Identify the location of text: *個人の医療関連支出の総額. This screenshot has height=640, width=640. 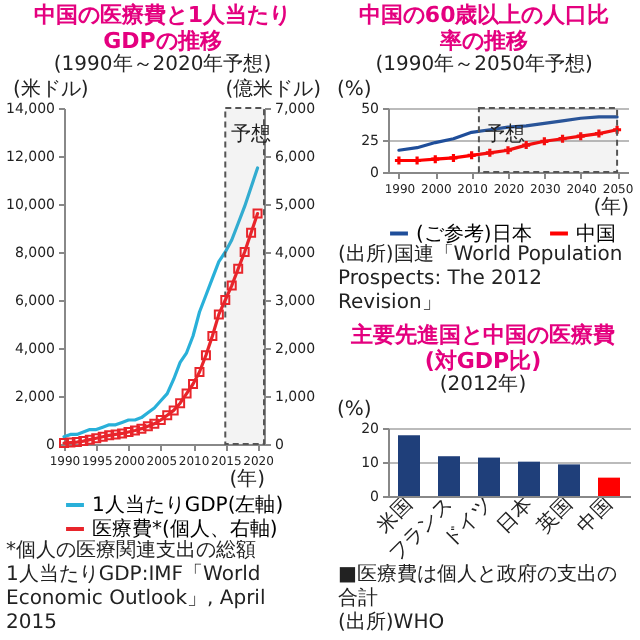
(132, 551).